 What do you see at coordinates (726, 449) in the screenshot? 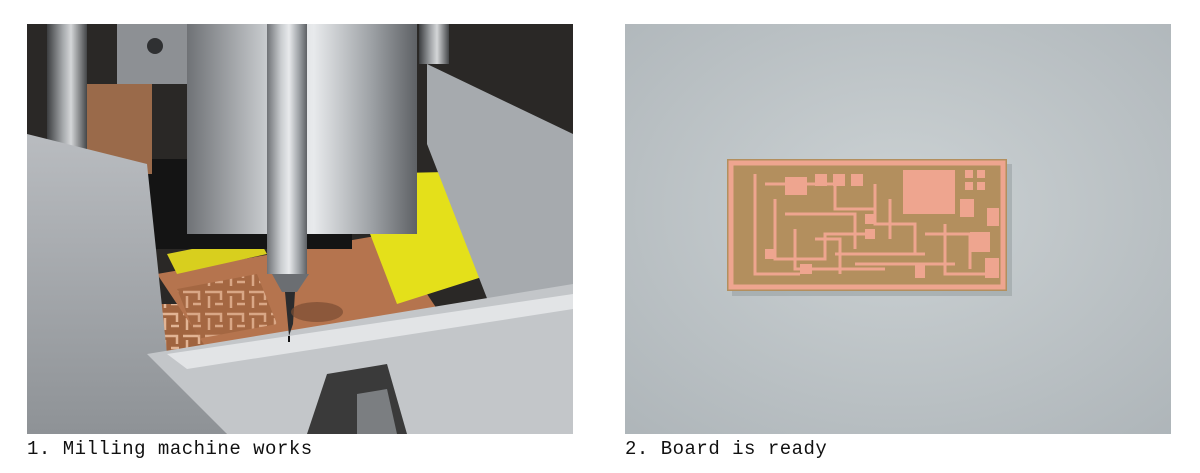
I see `caption-board-ready: 2. Board is ready` at bounding box center [726, 449].